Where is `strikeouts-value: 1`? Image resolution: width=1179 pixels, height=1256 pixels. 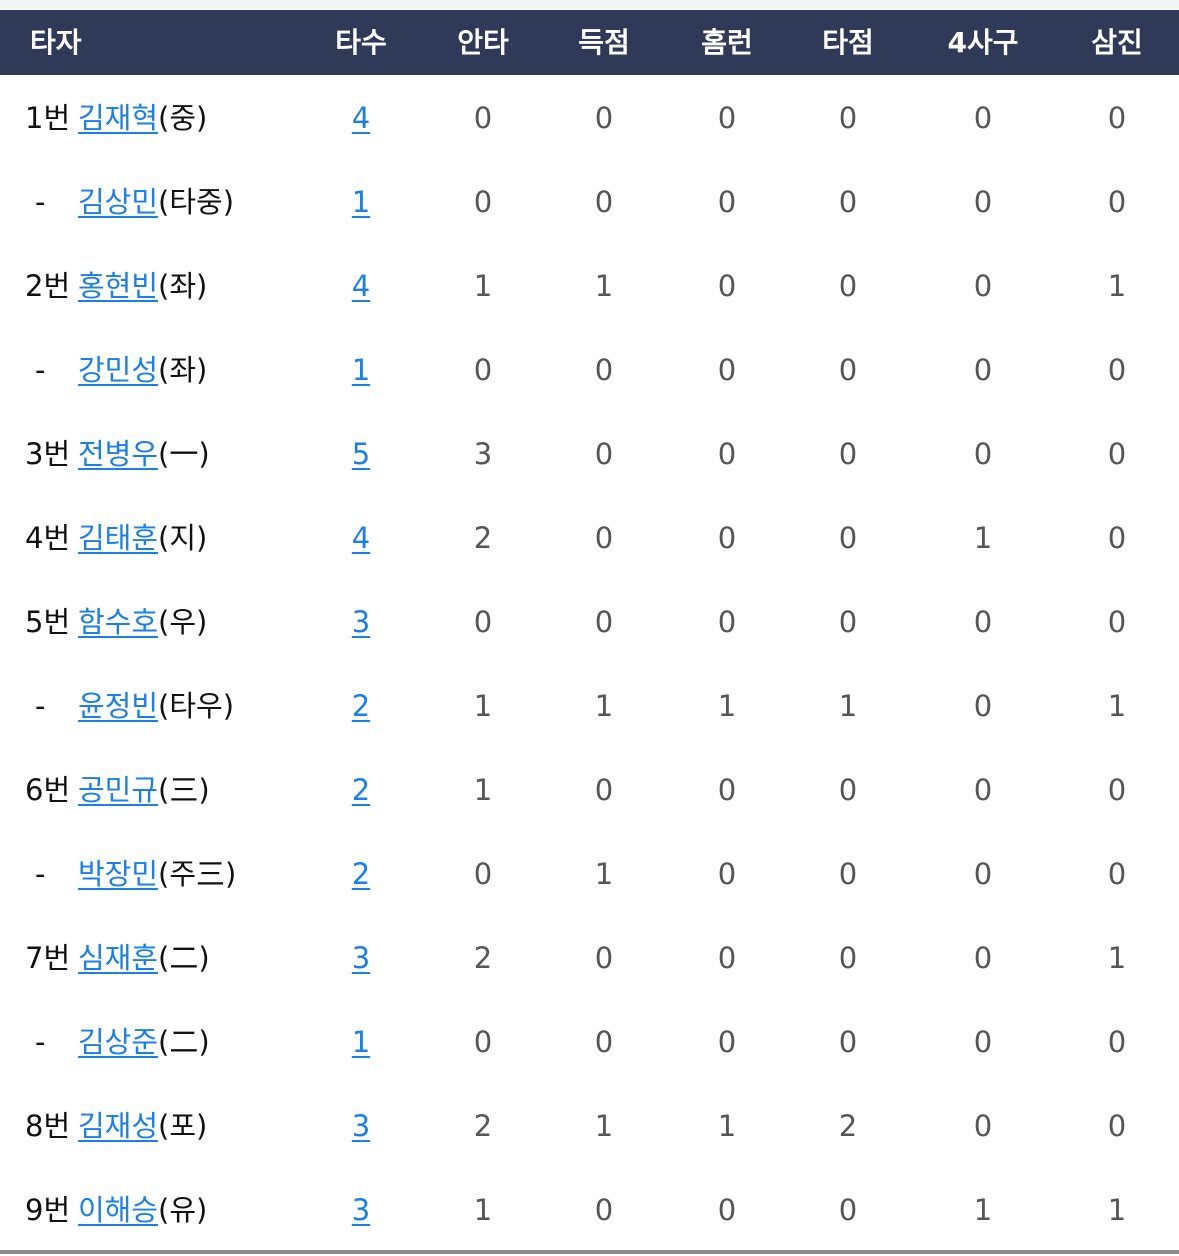 strikeouts-value: 1 is located at coordinates (1117, 706).